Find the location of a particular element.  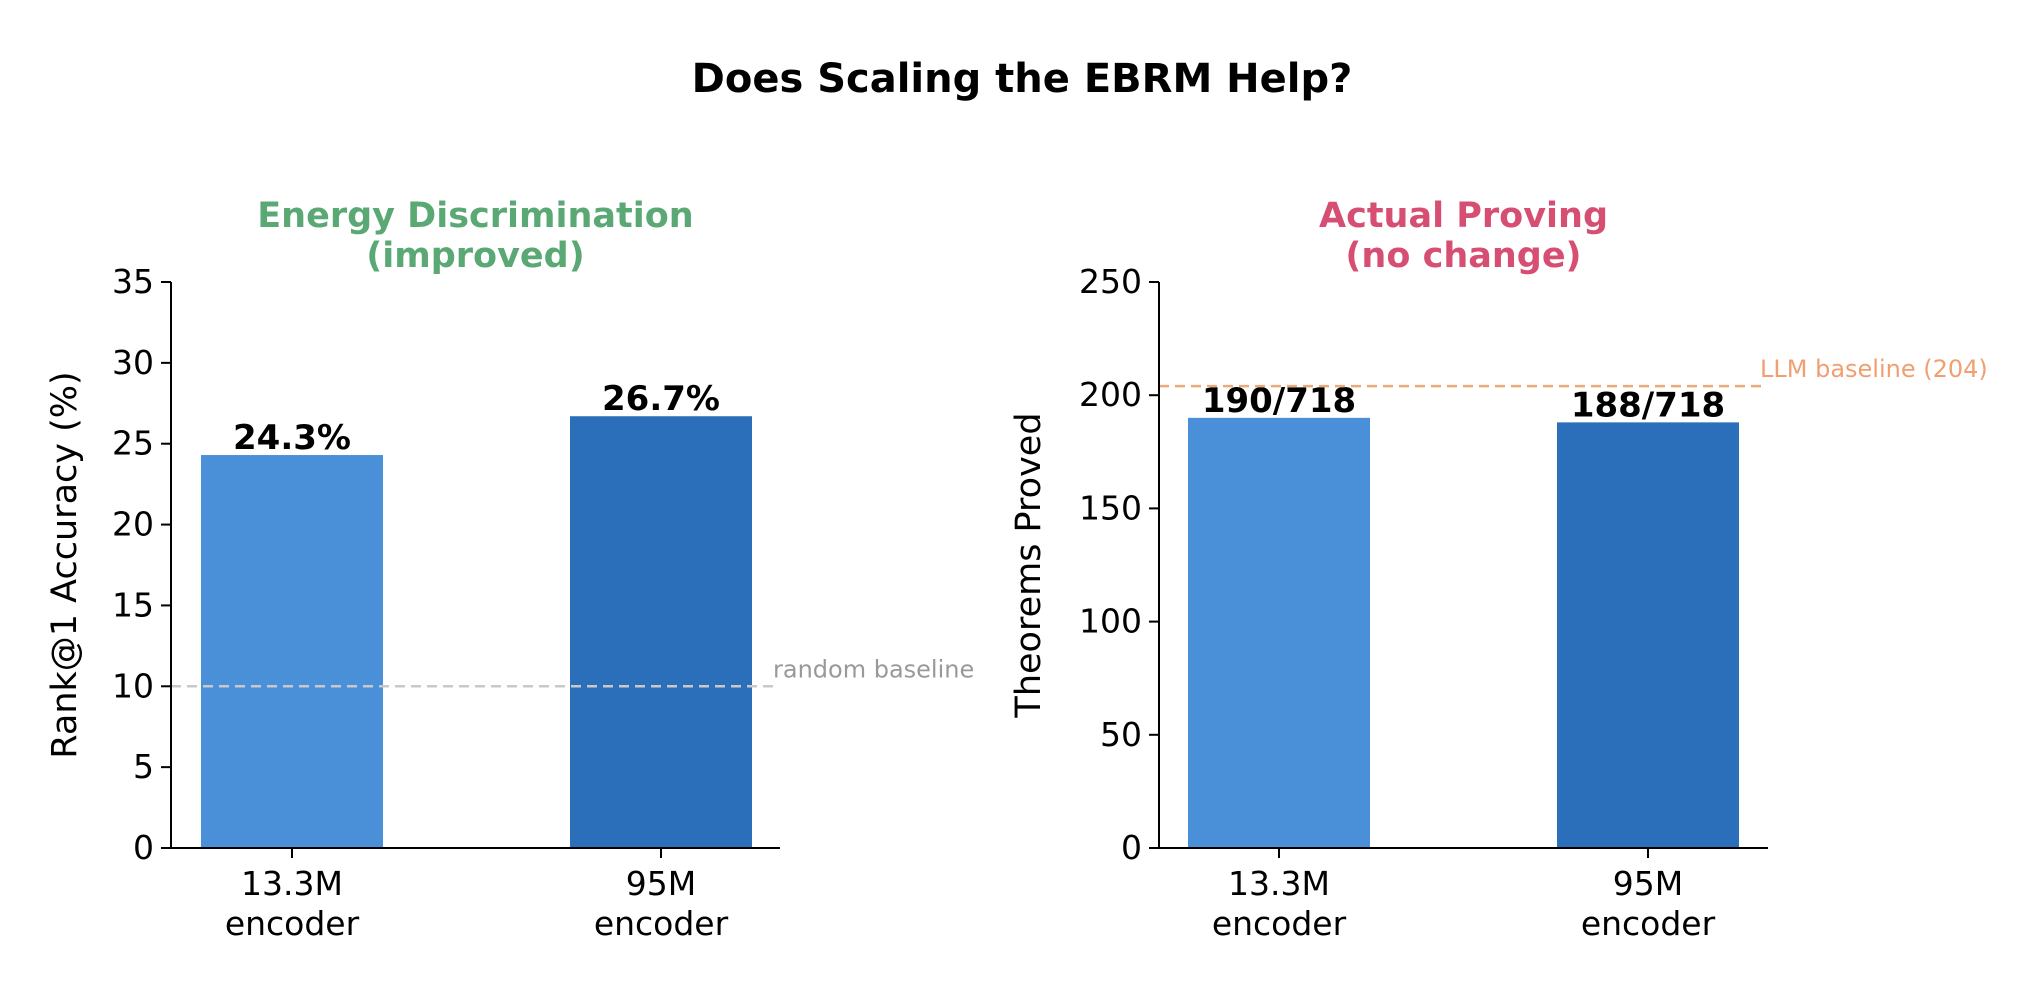

y-tick-label: 50 is located at coordinates (1121, 734).